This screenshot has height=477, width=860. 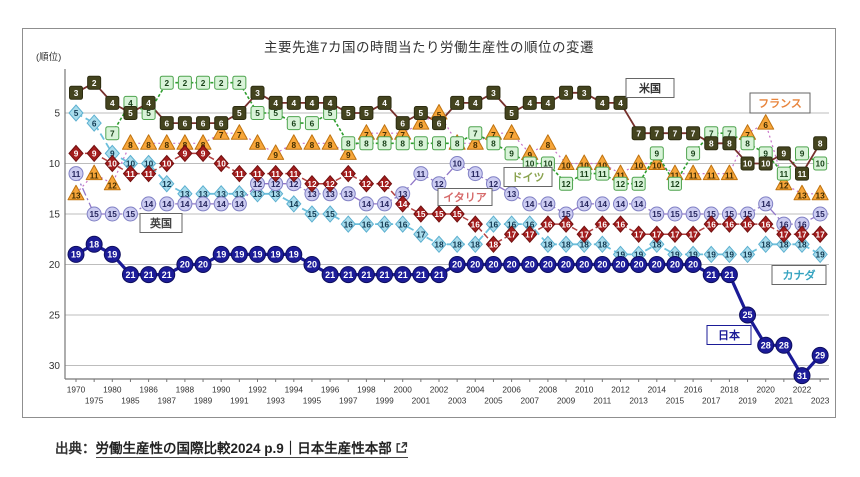 What do you see at coordinates (421, 401) in the screenshot?
I see `x-tick-label: 2001` at bounding box center [421, 401].